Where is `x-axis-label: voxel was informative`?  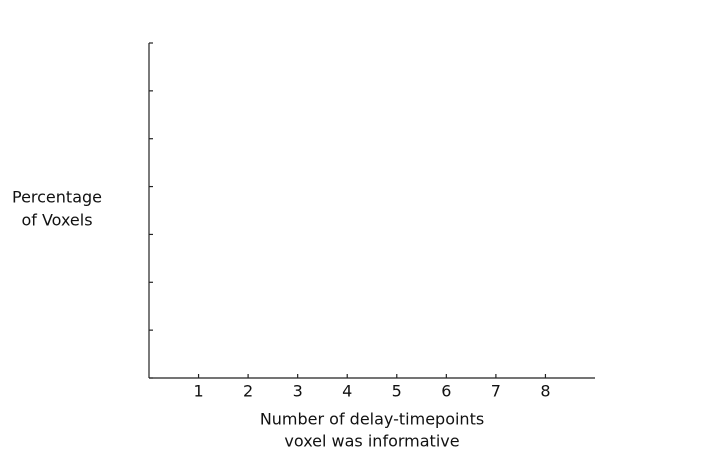 x-axis-label: voxel was informative is located at coordinates (371, 441).